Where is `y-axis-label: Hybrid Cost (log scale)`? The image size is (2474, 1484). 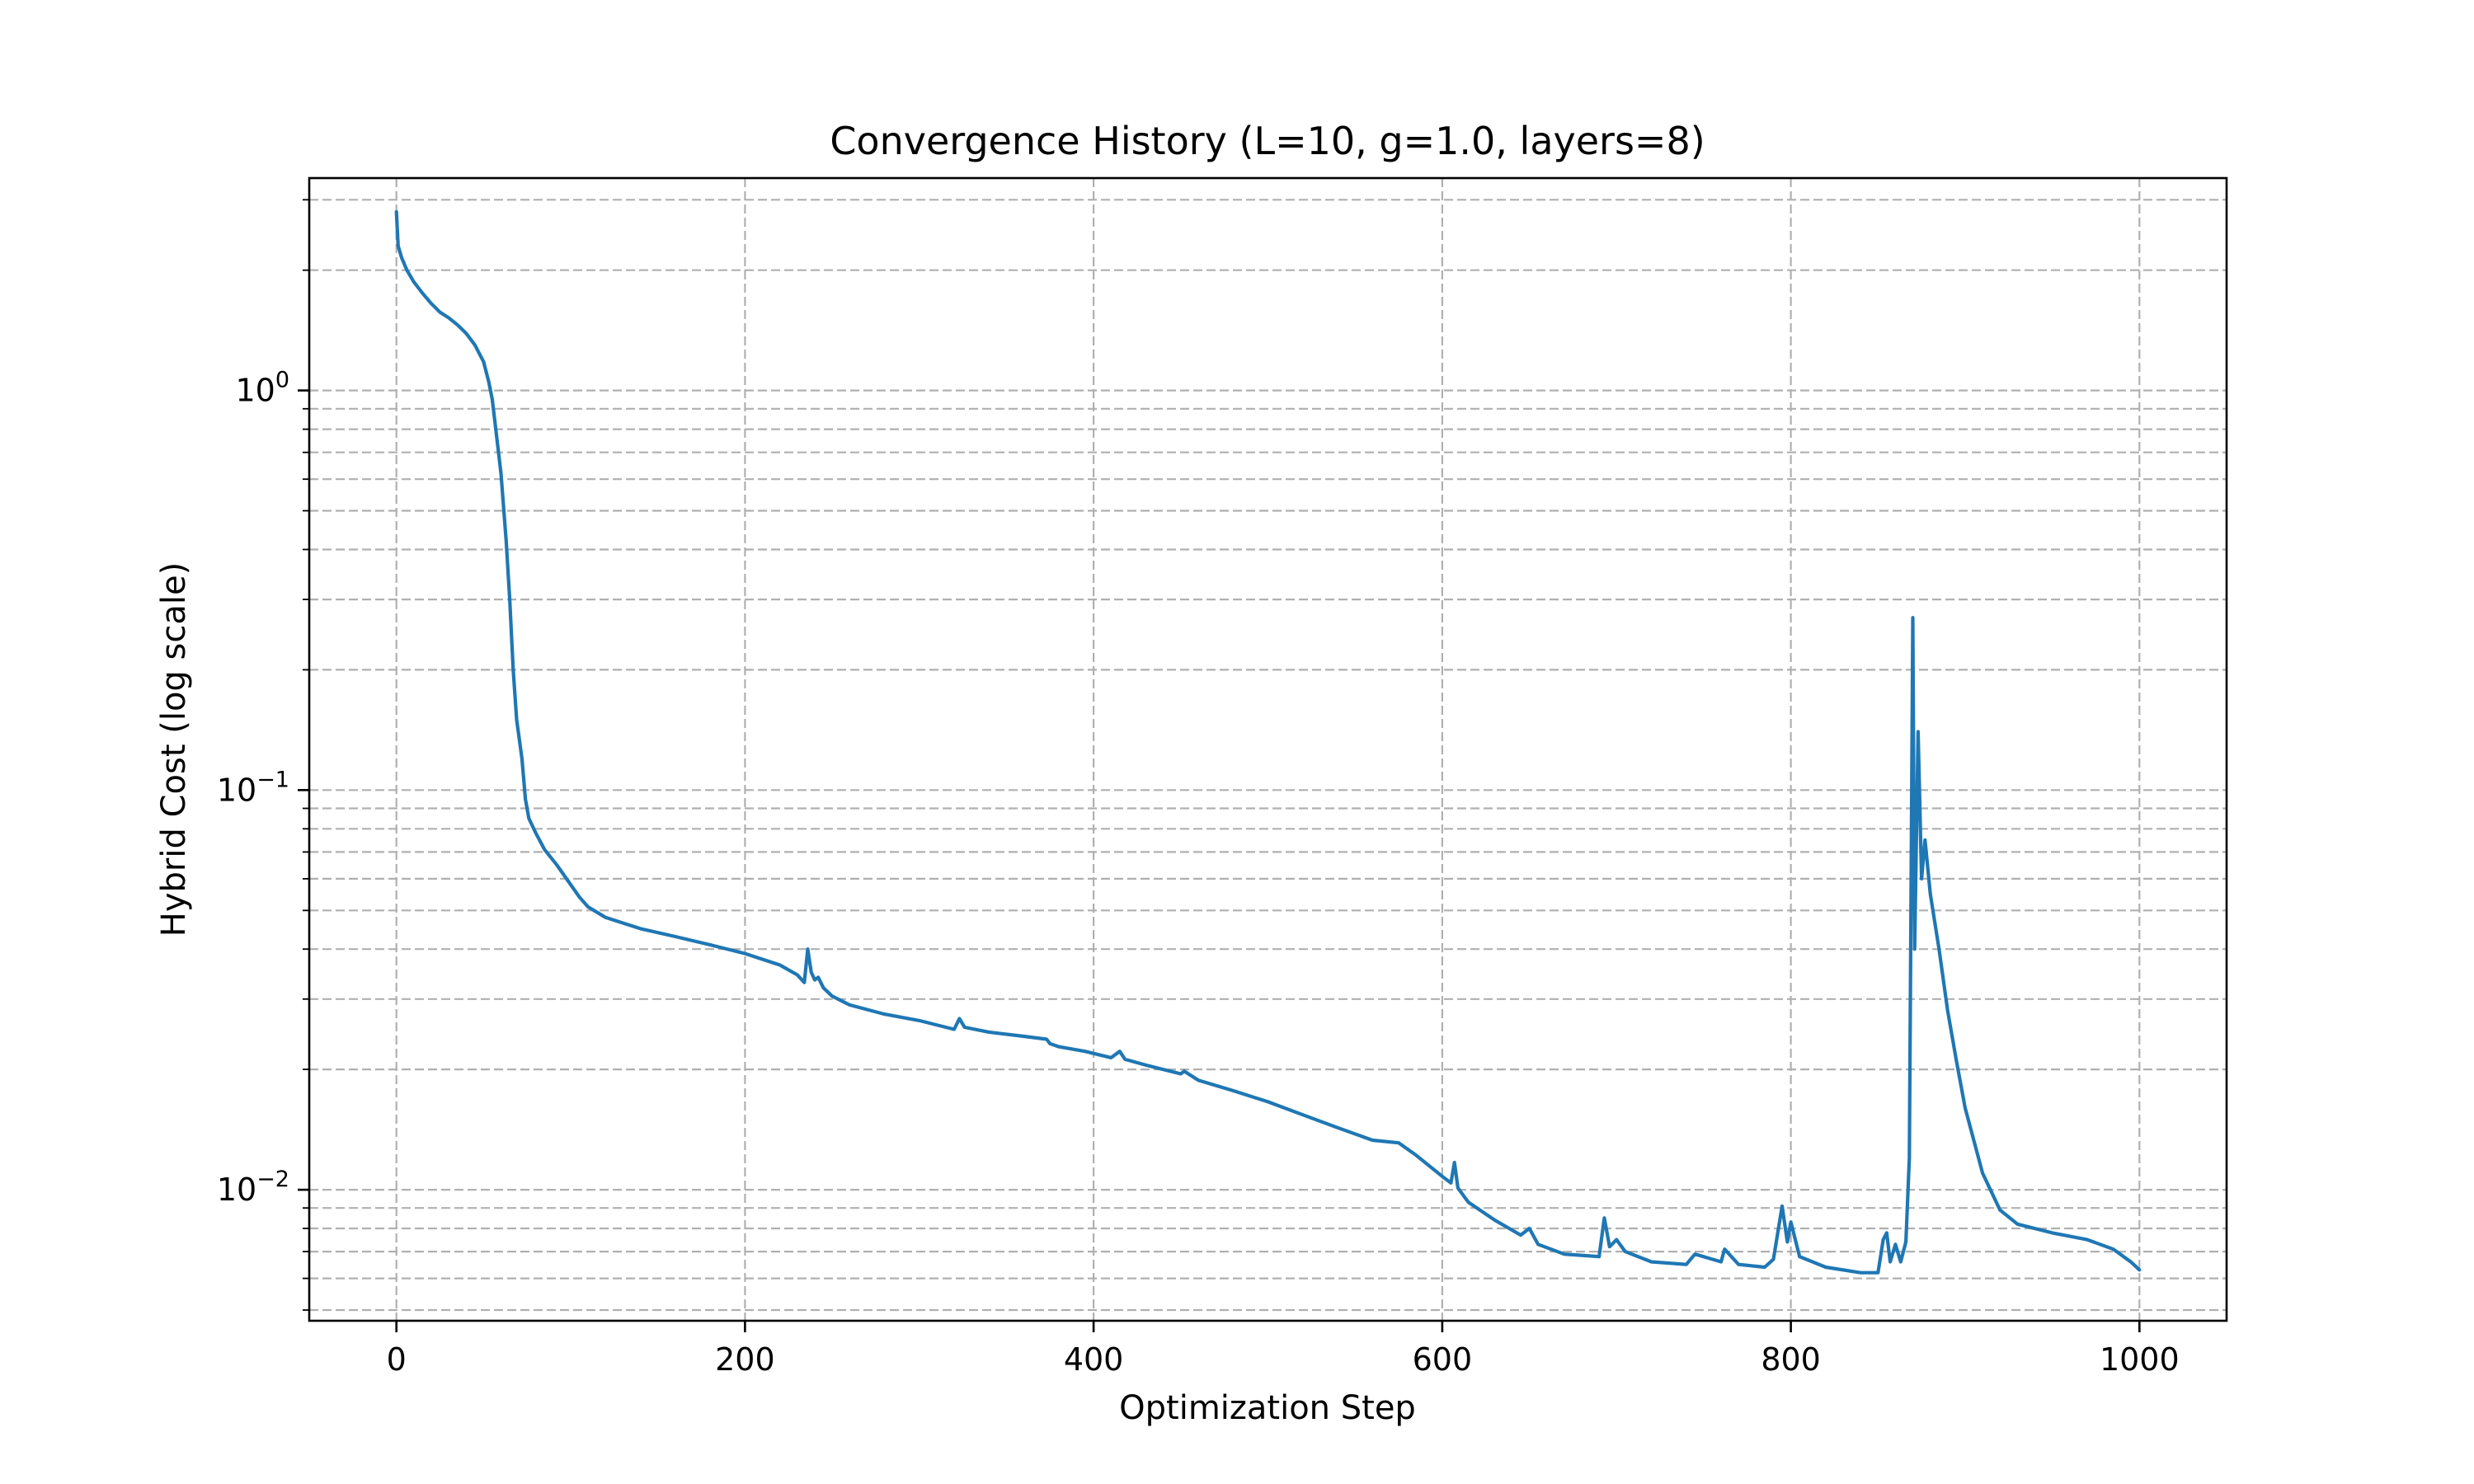 y-axis-label: Hybrid Cost (log scale) is located at coordinates (174, 749).